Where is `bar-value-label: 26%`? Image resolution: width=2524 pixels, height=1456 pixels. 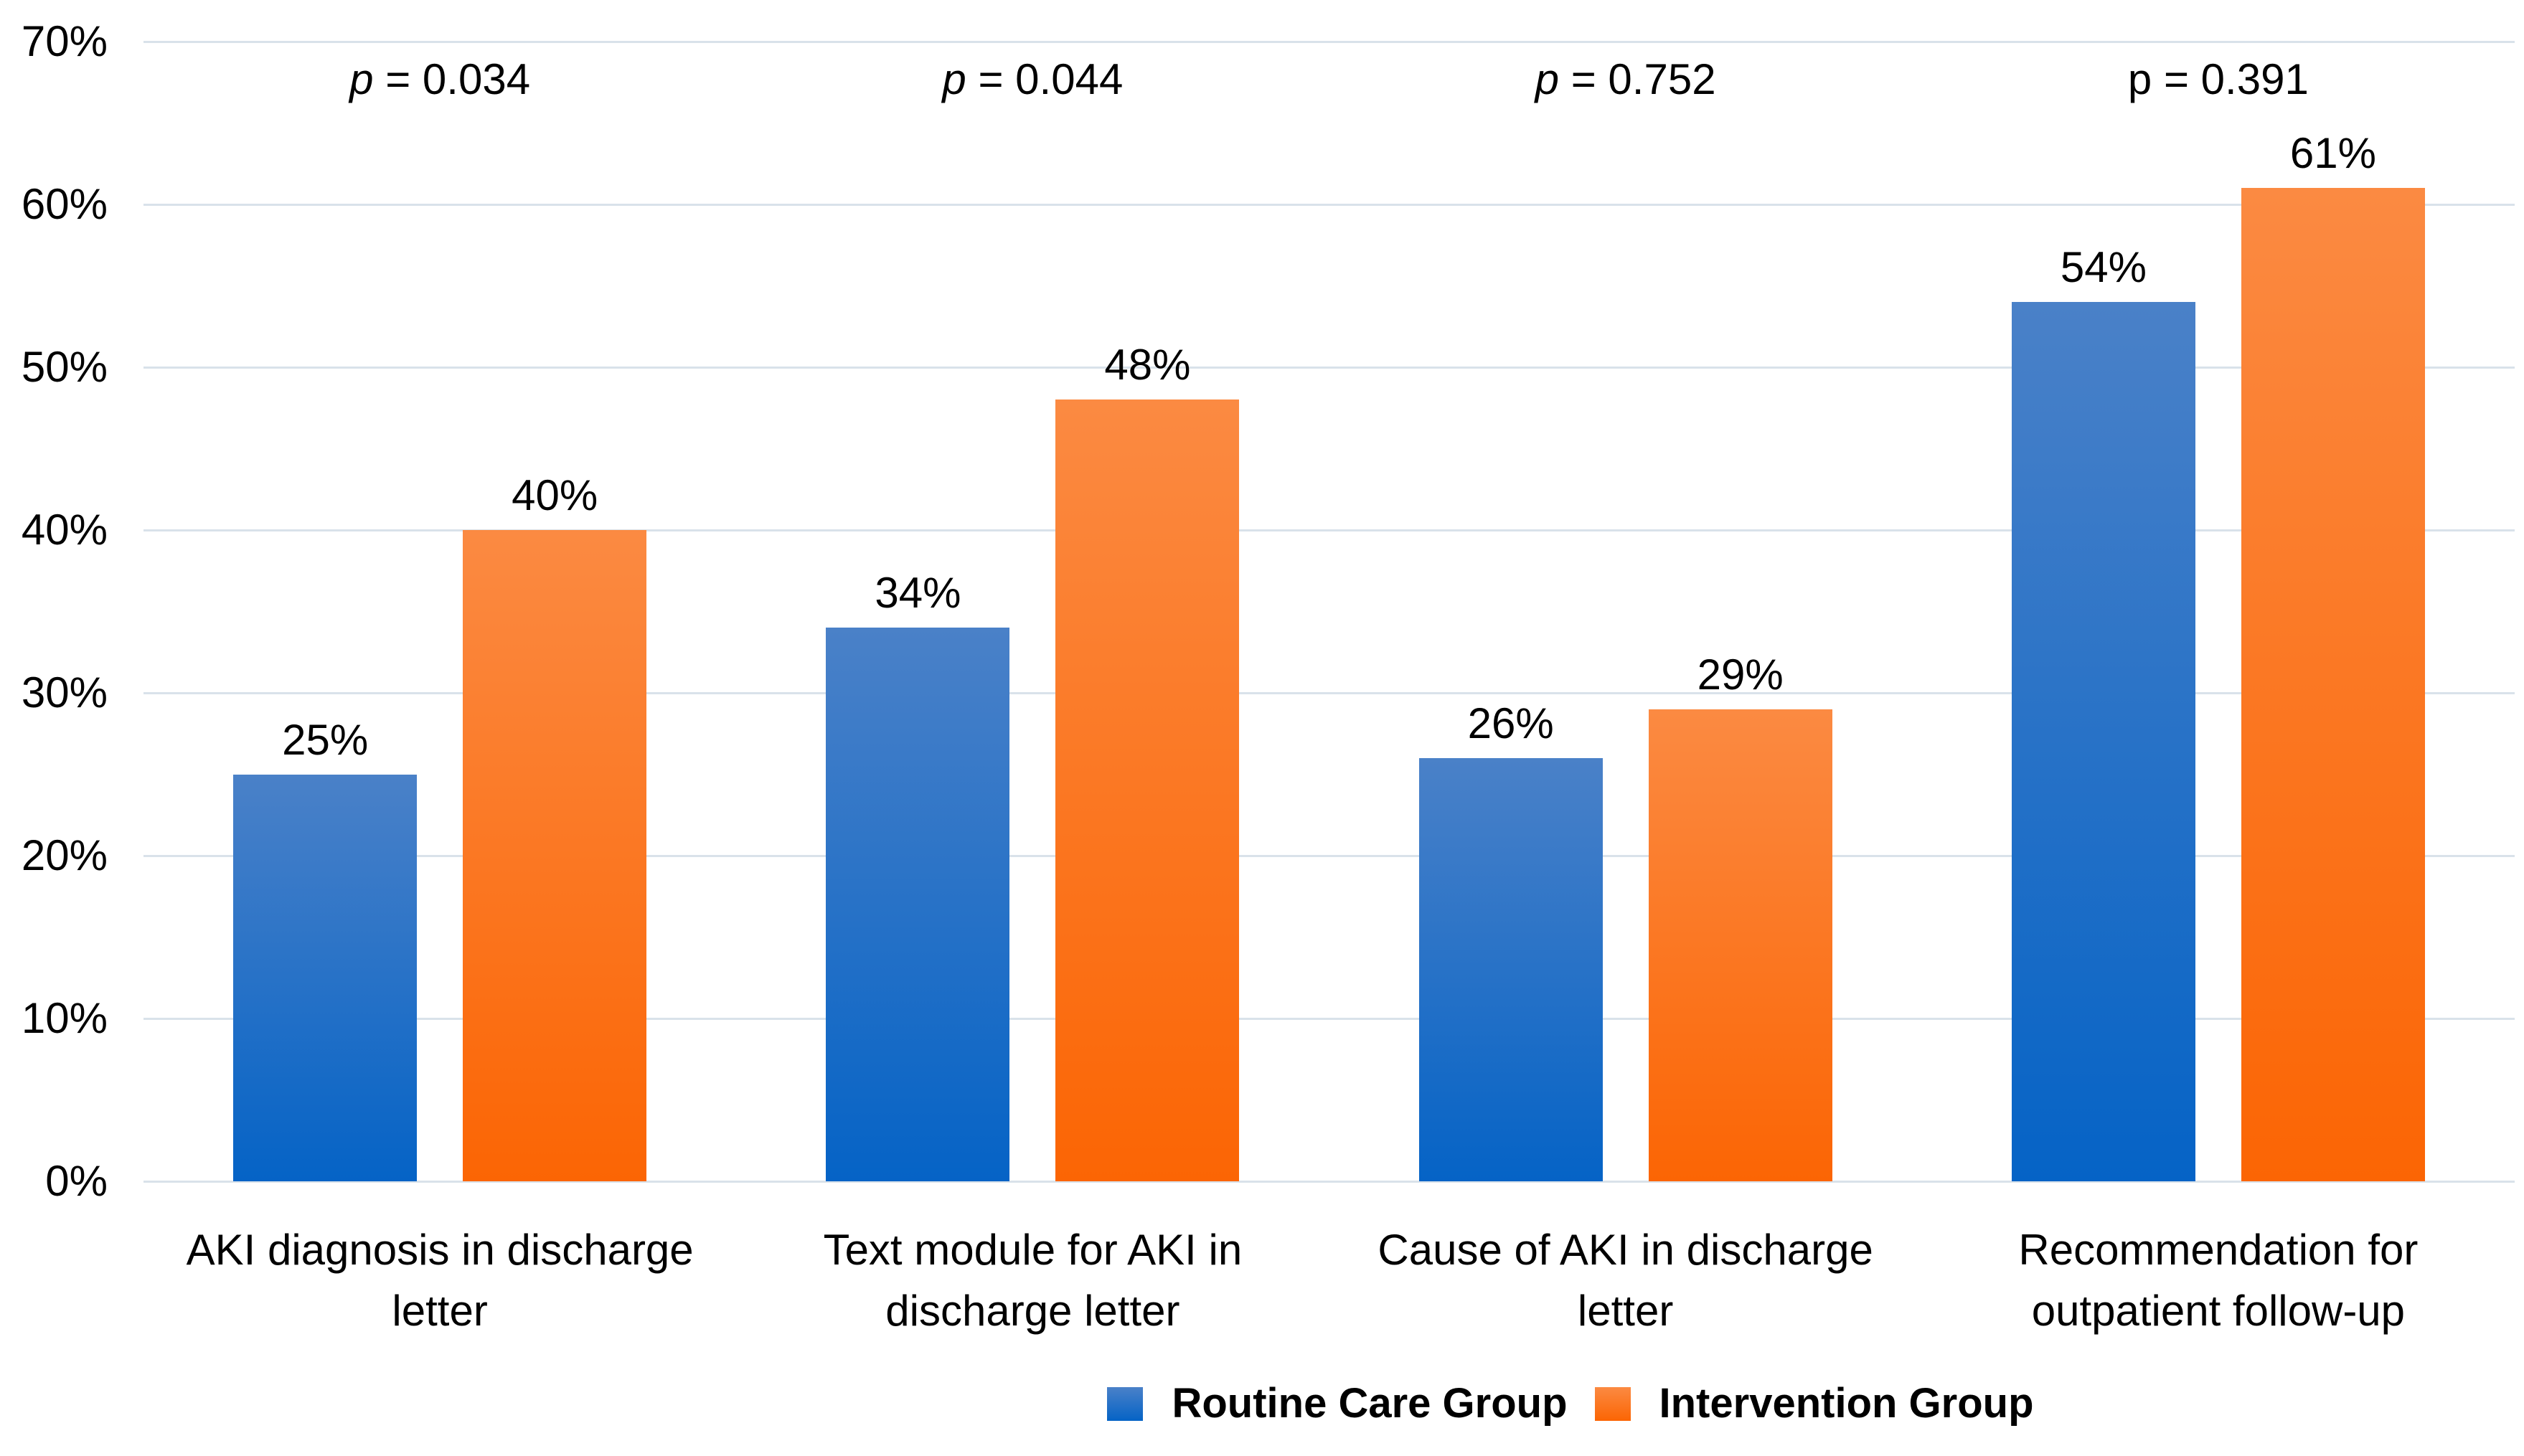 bar-value-label: 26% is located at coordinates (1510, 723).